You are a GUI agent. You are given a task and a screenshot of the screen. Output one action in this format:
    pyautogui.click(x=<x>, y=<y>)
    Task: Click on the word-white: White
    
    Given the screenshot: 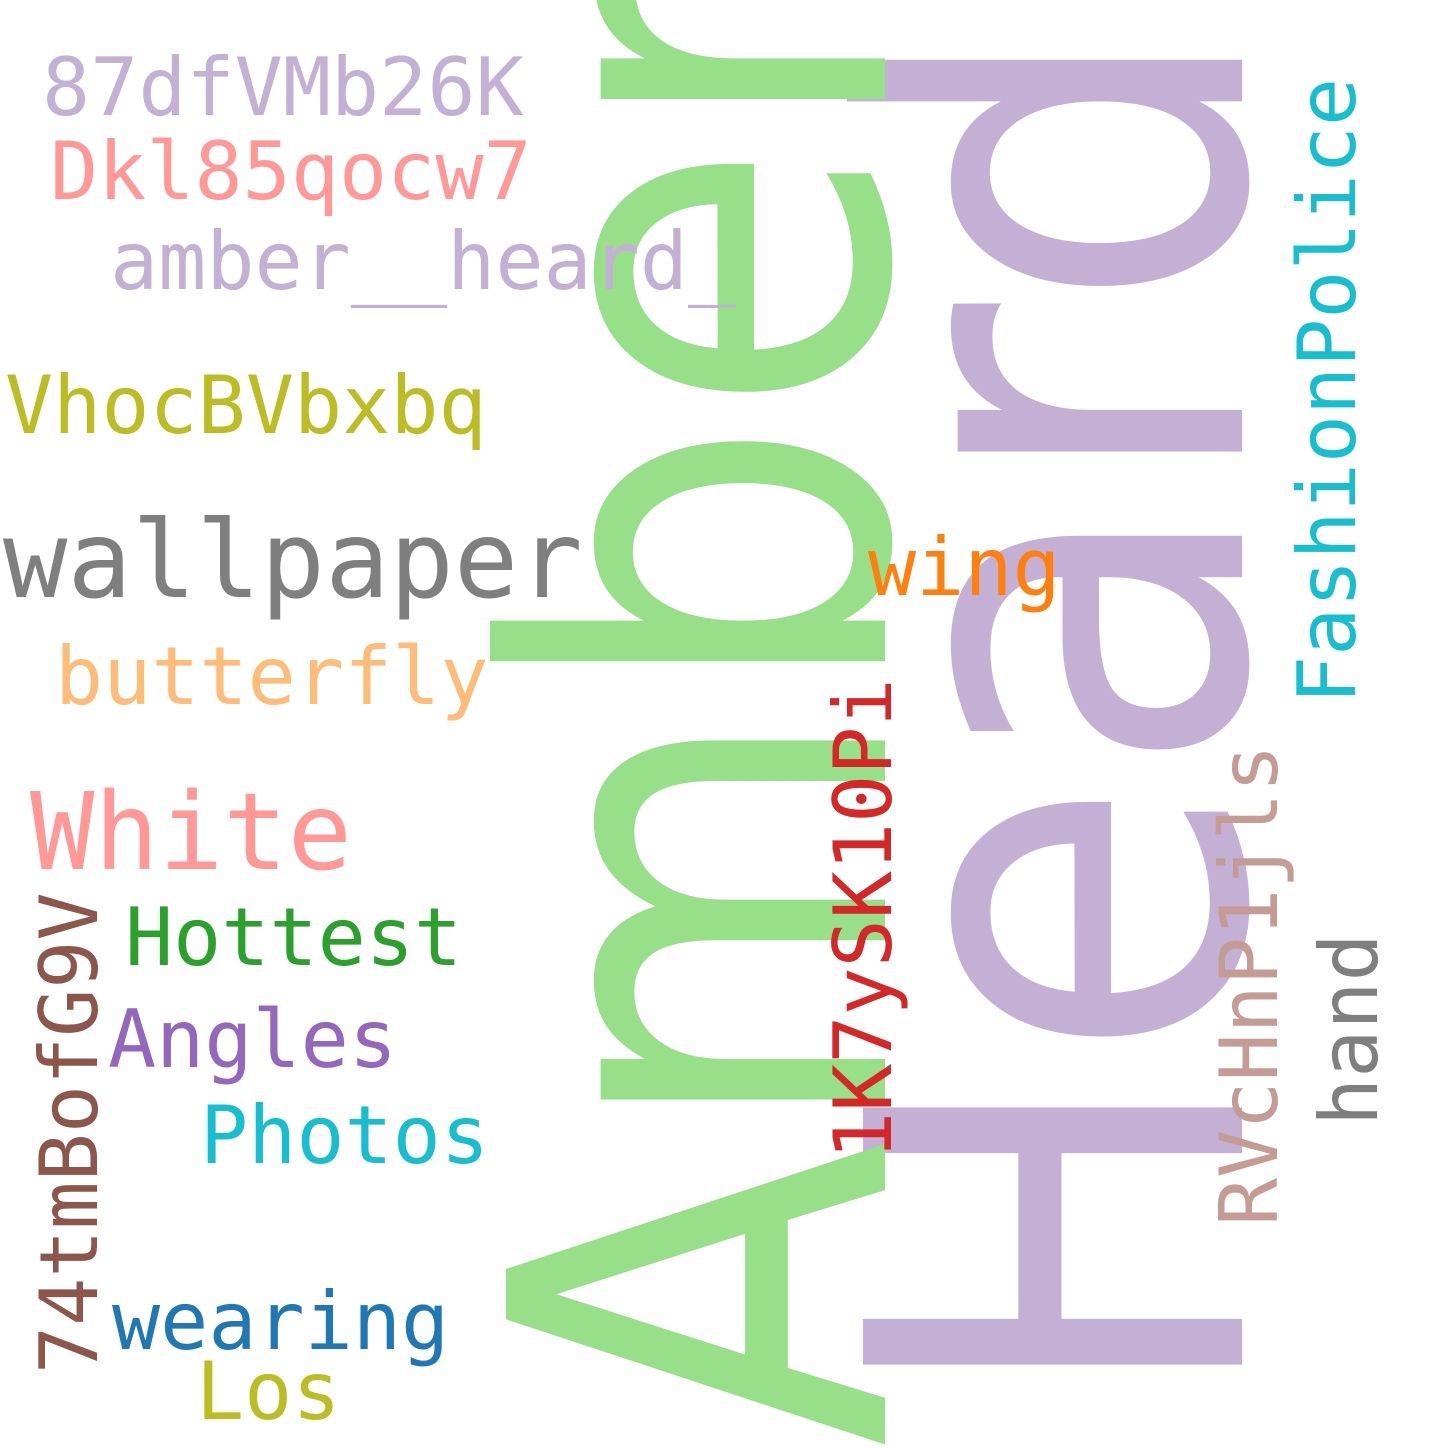 What is the action you would take?
    pyautogui.click(x=191, y=833)
    